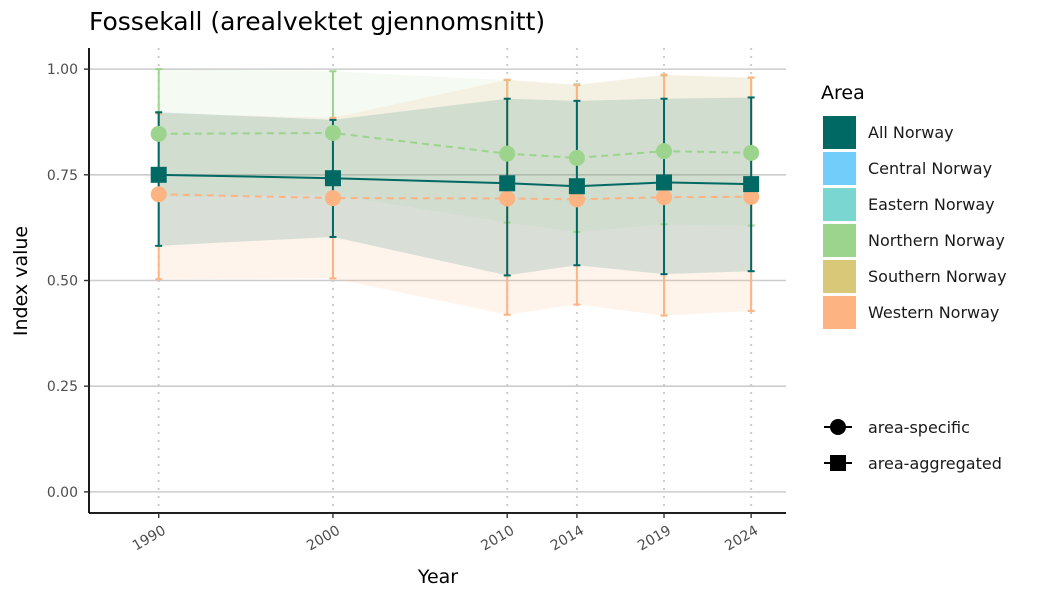 This screenshot has width=1050, height=600. Describe the element at coordinates (741, 539) in the screenshot. I see `x-tick-label: 2024` at that location.